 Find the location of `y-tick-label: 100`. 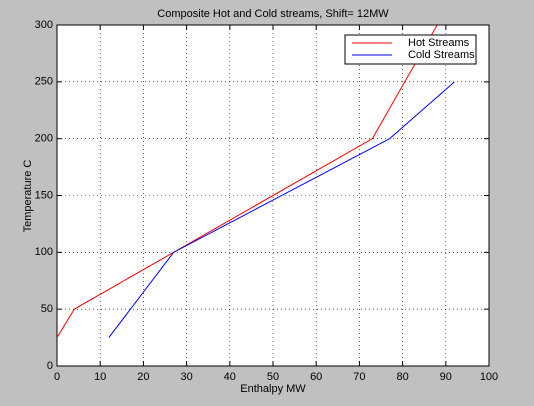

y-tick-label: 100 is located at coordinates (44, 252).